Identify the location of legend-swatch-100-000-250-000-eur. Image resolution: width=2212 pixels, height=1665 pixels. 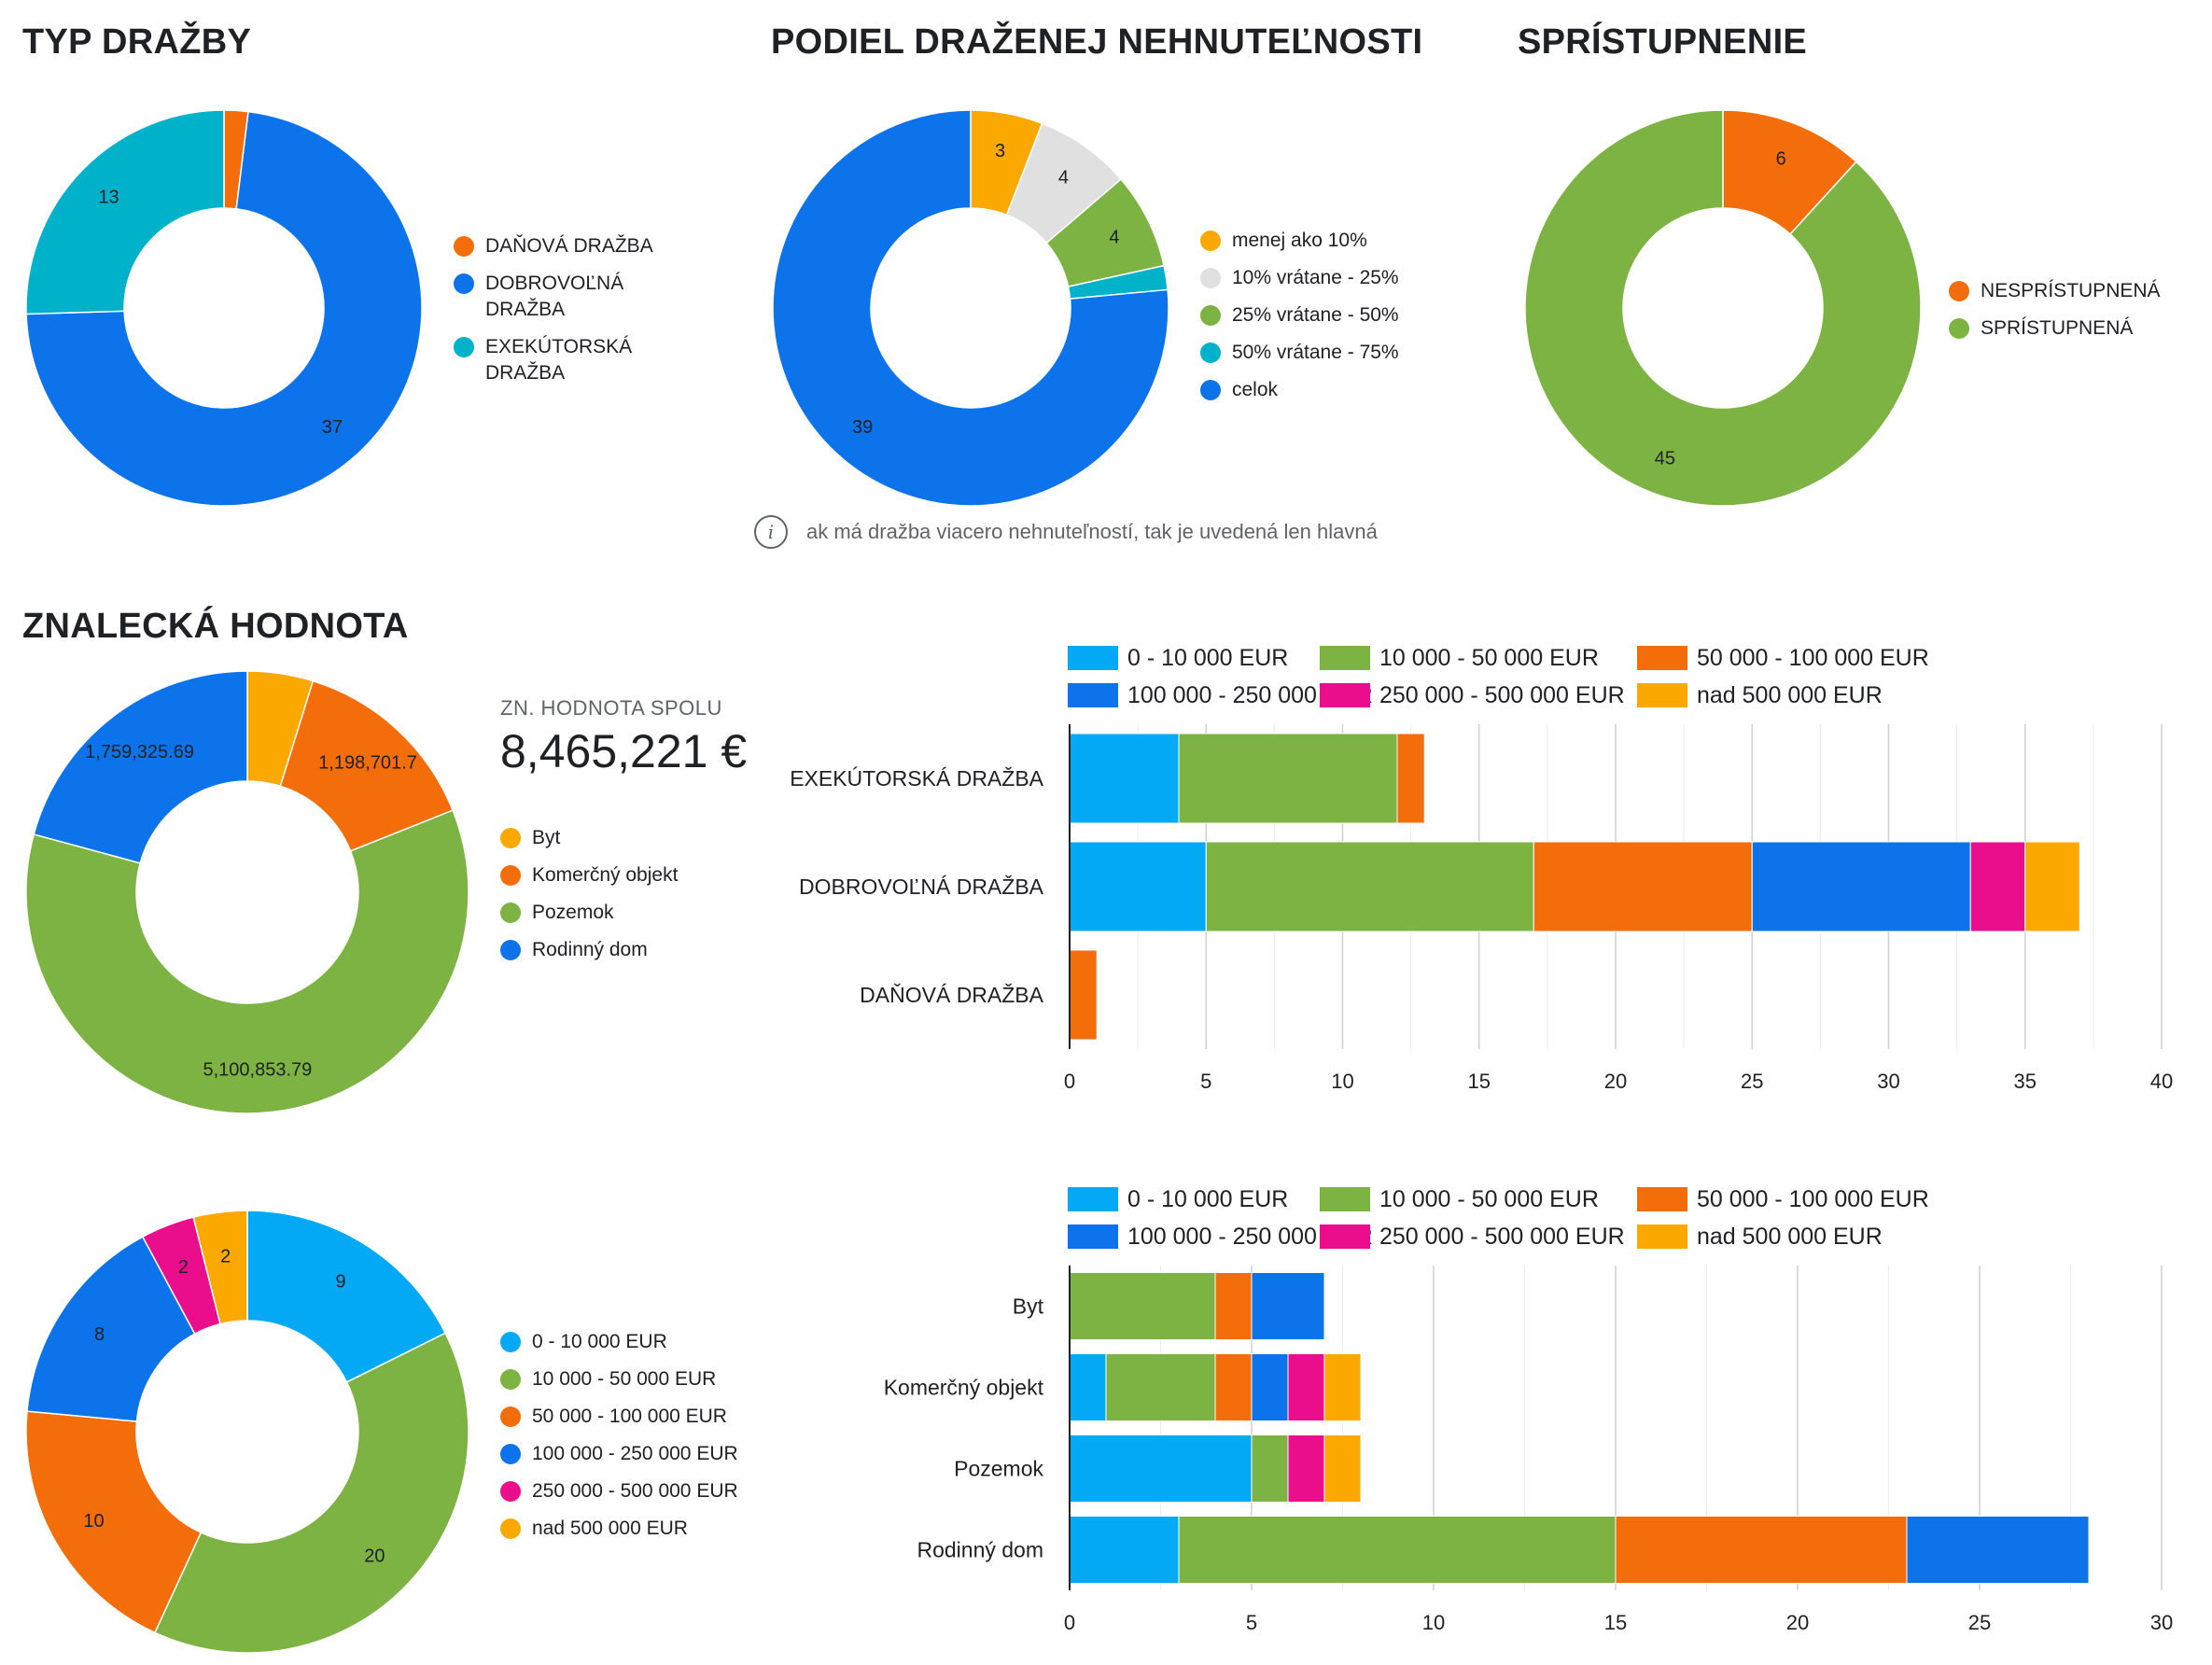
(1093, 1236).